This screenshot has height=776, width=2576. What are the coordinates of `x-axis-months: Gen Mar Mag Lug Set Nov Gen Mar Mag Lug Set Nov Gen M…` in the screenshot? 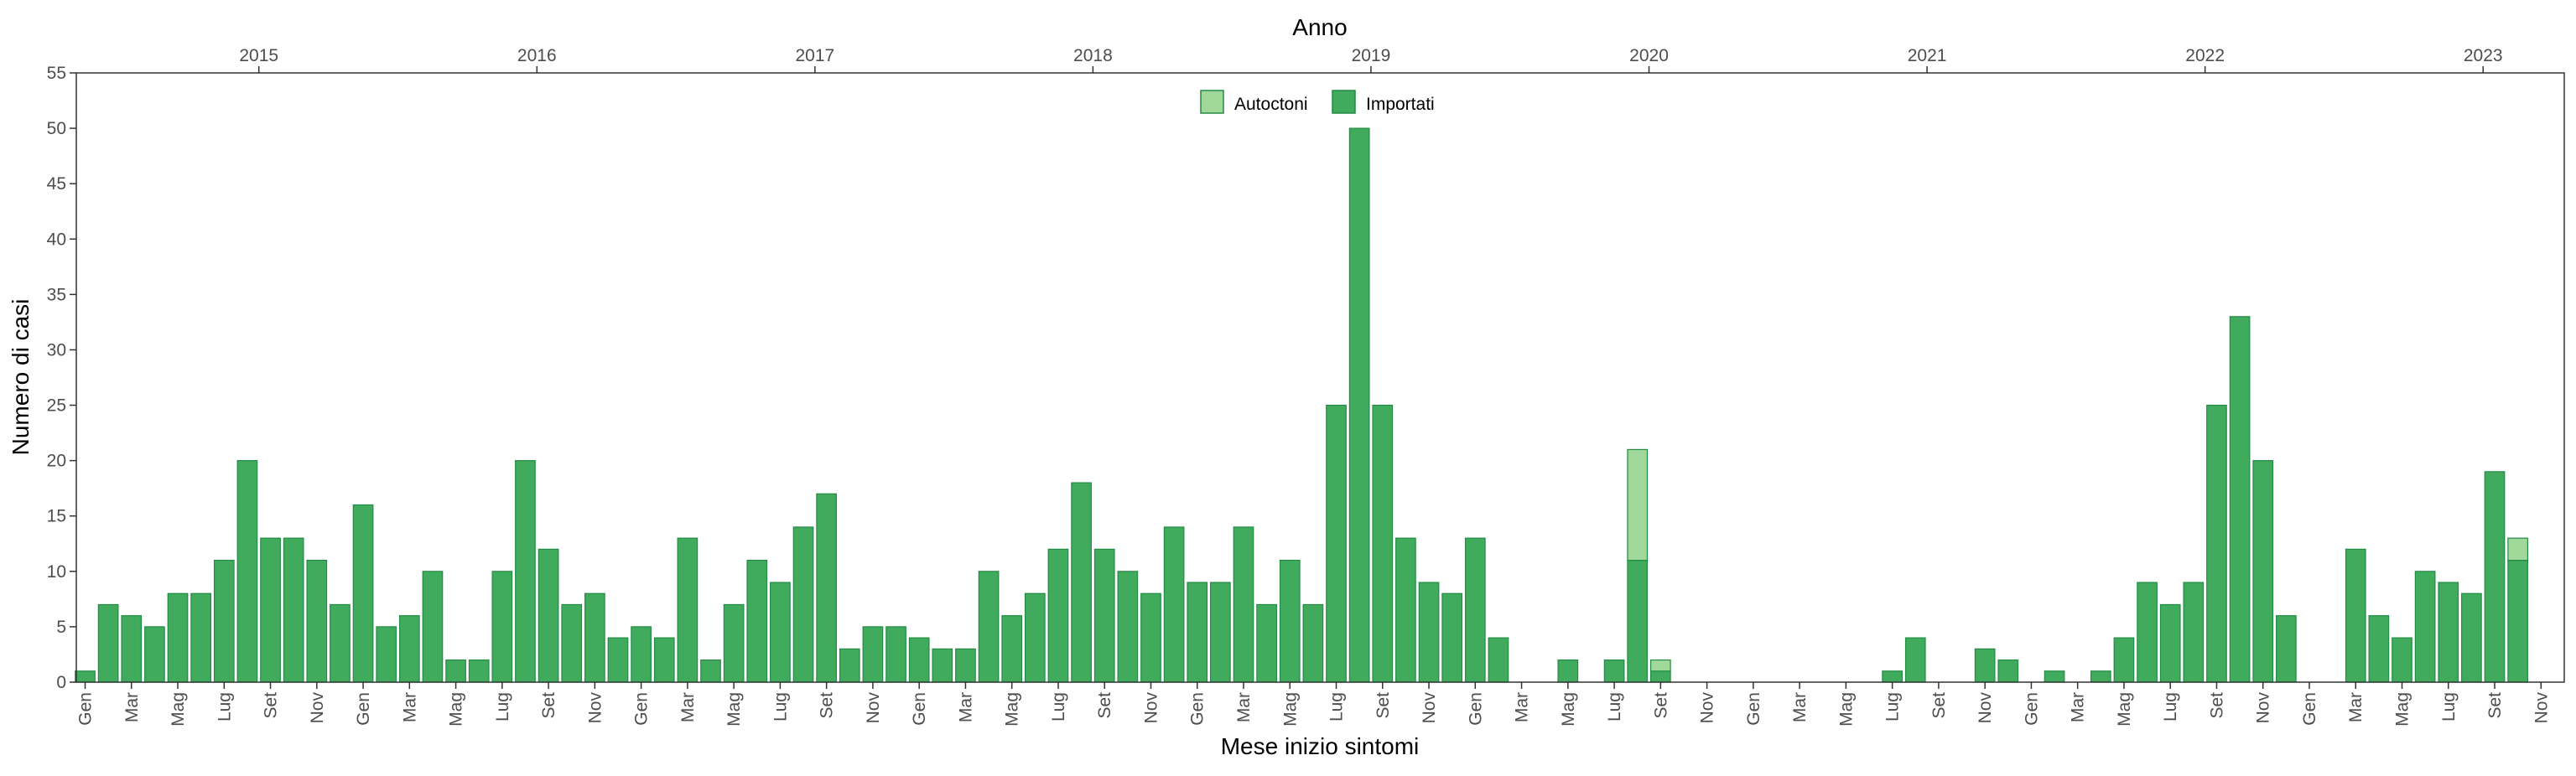 It's located at (1326, 704).